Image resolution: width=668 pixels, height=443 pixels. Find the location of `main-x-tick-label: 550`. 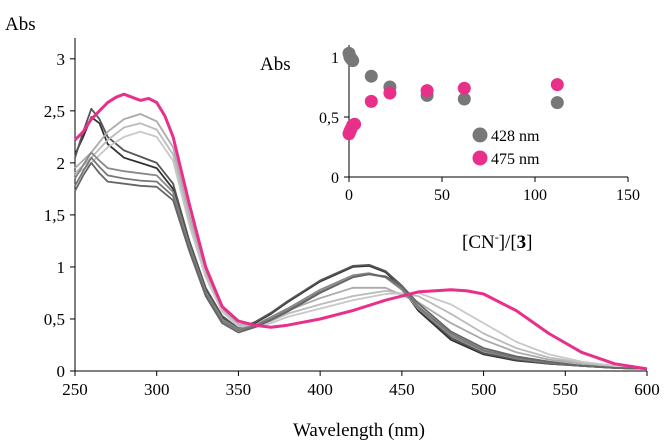

main-x-tick-label: 550 is located at coordinates (566, 389).